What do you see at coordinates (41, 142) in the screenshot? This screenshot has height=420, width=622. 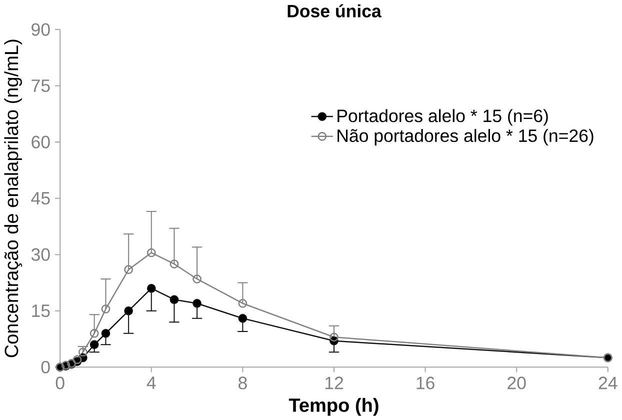 I see `y-tick-label: 60` at bounding box center [41, 142].